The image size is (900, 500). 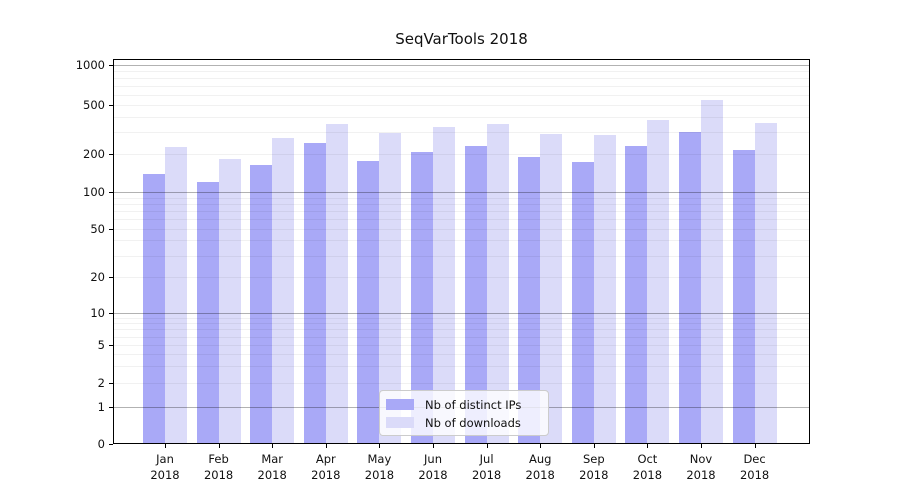 What do you see at coordinates (743, 296) in the screenshot?
I see `bar-distinct-ips-dec` at bounding box center [743, 296].